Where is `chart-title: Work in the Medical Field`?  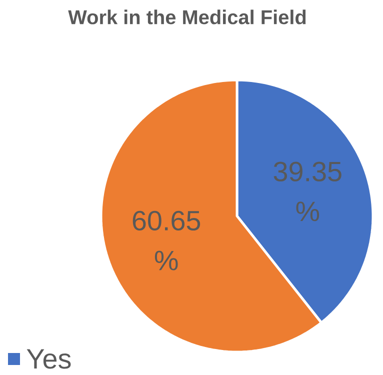
chart-title: Work in the Medical Field is located at coordinates (187, 17).